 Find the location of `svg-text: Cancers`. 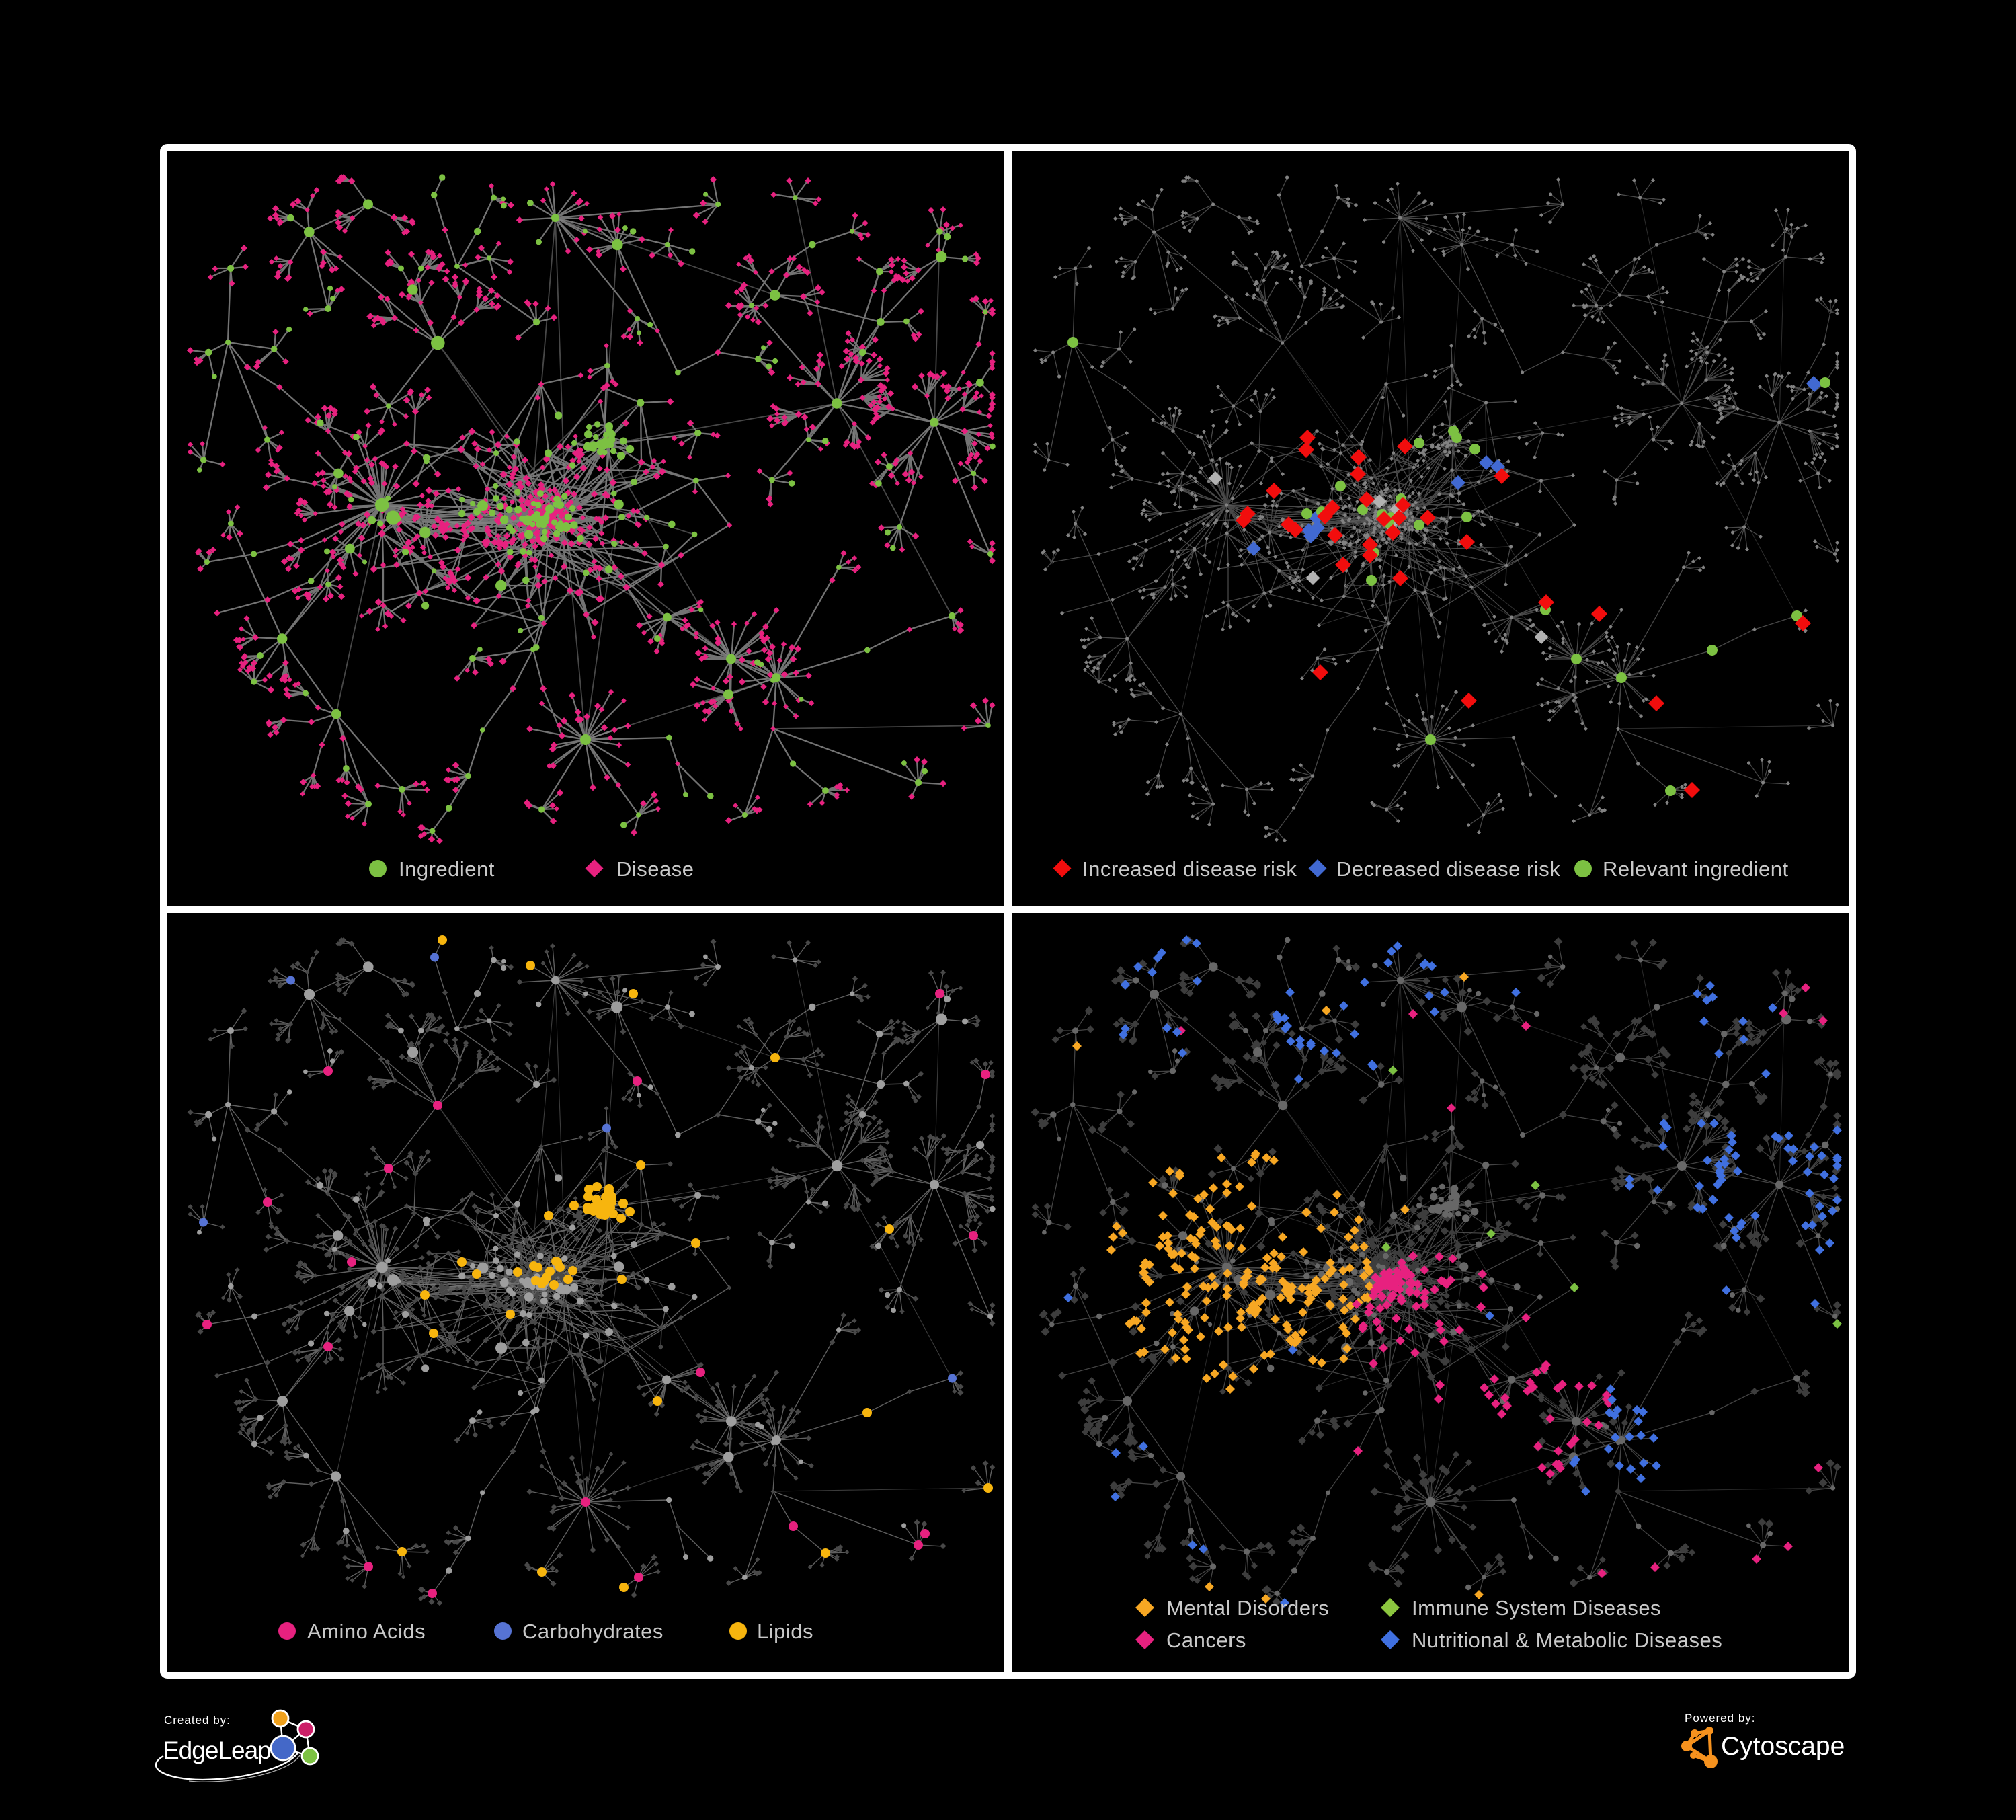

svg-text: Cancers is located at coordinates (1206, 1640).